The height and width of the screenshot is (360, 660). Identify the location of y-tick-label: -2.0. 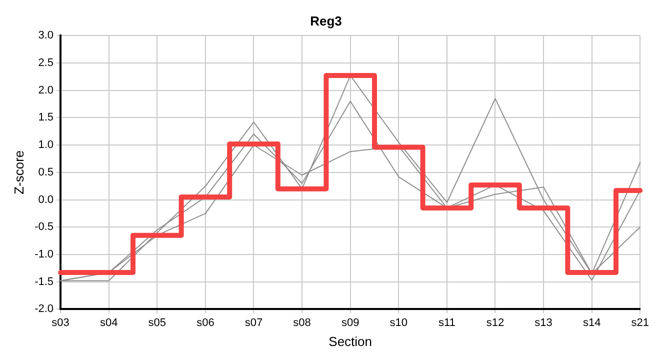
(44, 309).